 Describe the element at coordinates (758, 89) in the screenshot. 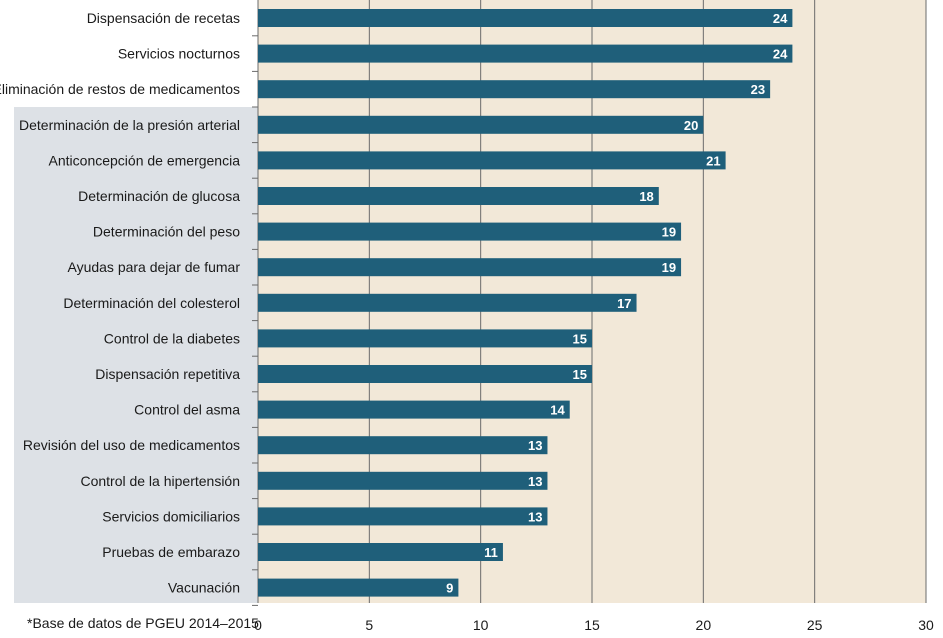

I see `data-label: 23` at that location.